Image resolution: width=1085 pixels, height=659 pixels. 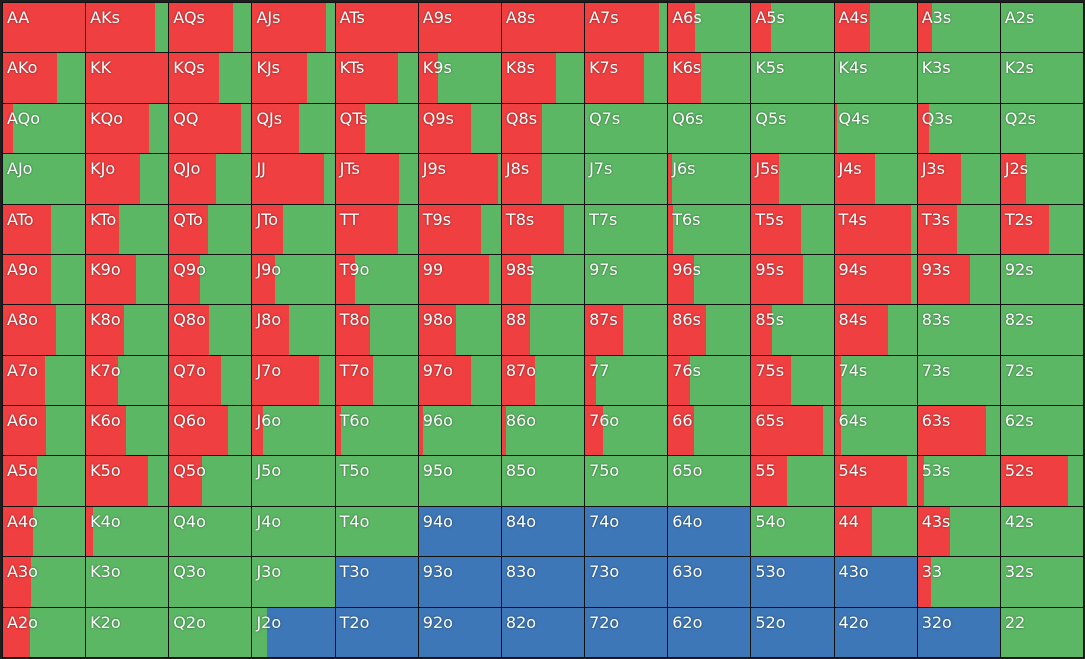 What do you see at coordinates (709, 481) in the screenshot?
I see `hand-cell: 65o` at bounding box center [709, 481].